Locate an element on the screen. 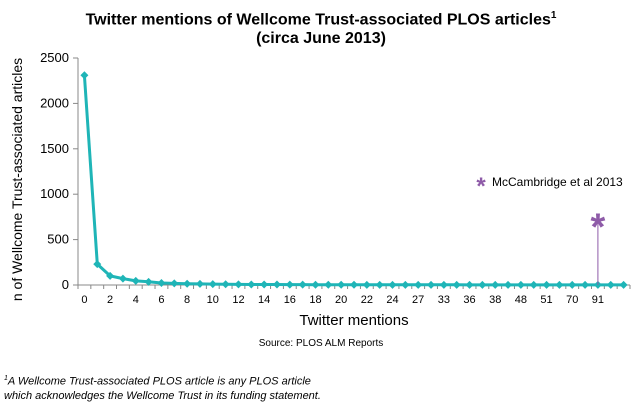 Image resolution: width=642 pixels, height=404 pixels. y-axis-label: n of Wellcome Trust-associated articles is located at coordinates (17, 179).